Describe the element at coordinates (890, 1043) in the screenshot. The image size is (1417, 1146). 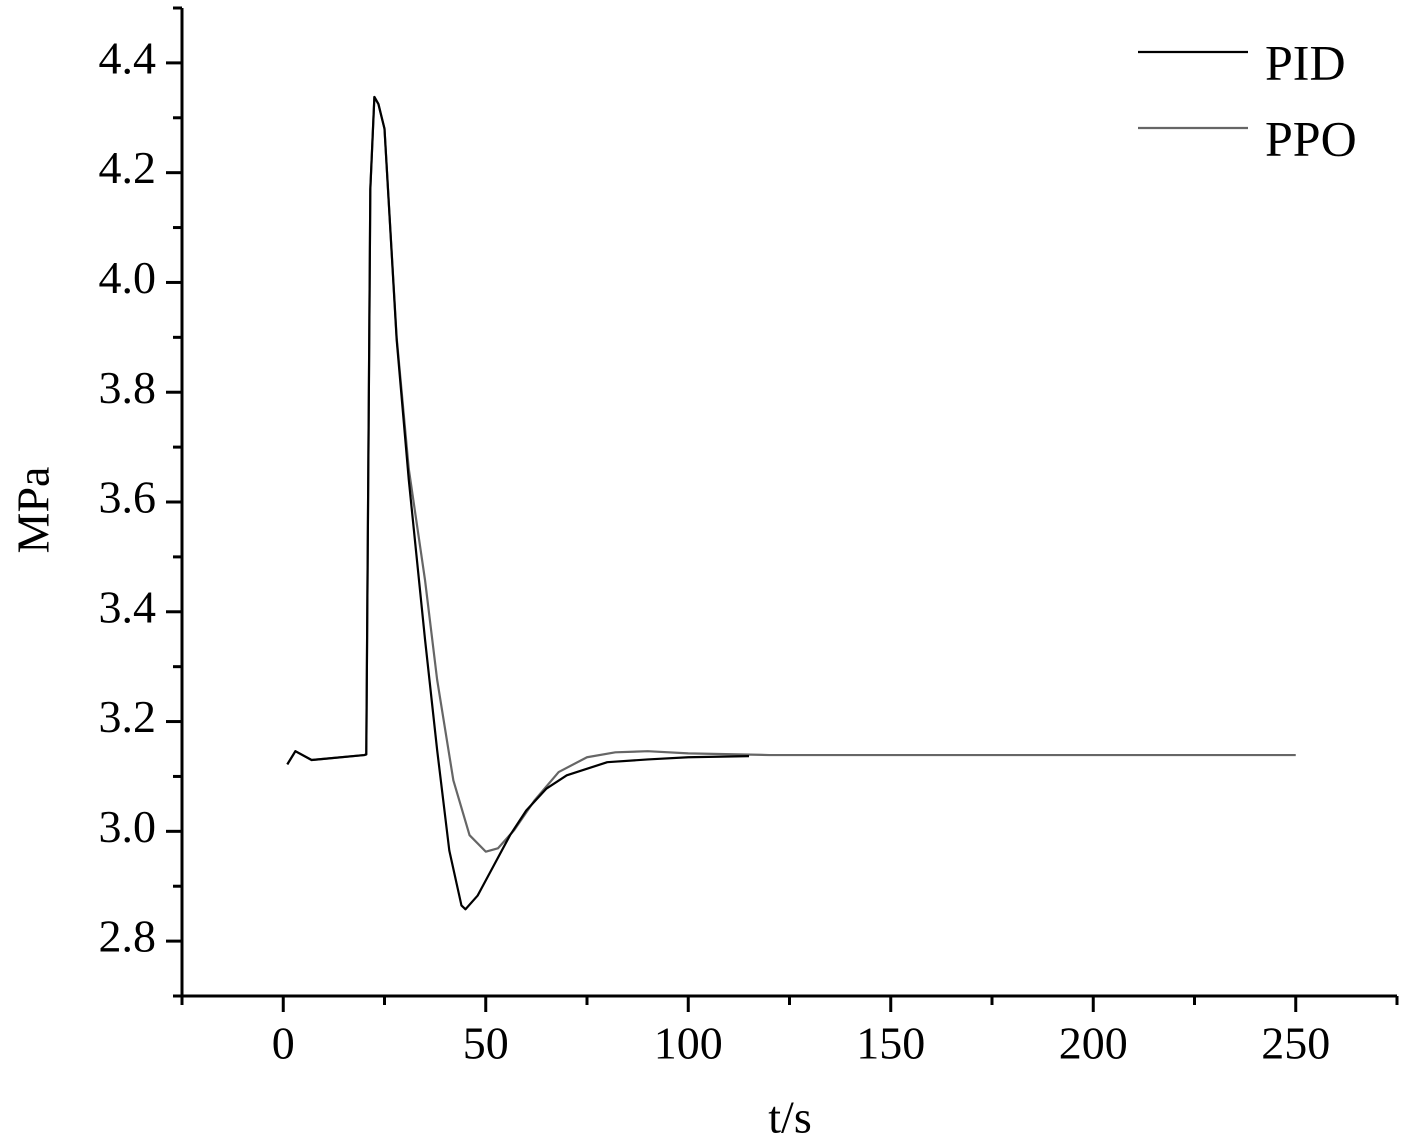
I see `x-tick-label: 150` at that location.